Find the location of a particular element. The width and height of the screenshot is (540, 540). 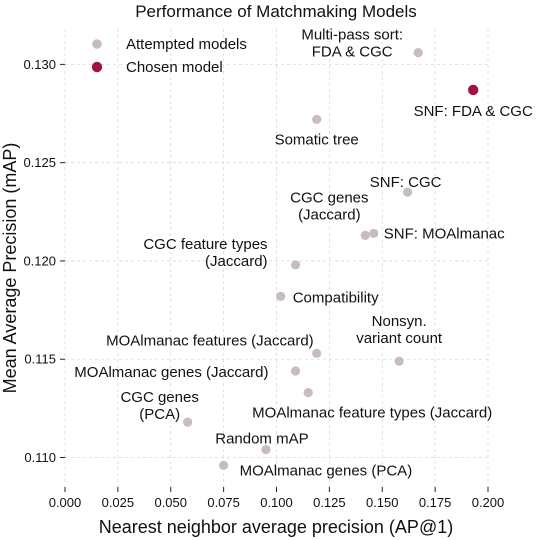

point-label: MOAlmanac feature types (Jaccard) is located at coordinates (372, 413).